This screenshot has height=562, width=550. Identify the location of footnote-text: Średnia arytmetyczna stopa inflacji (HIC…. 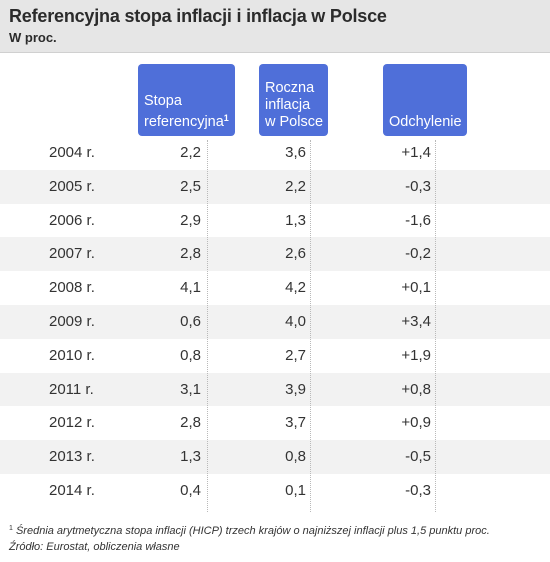
(251, 531).